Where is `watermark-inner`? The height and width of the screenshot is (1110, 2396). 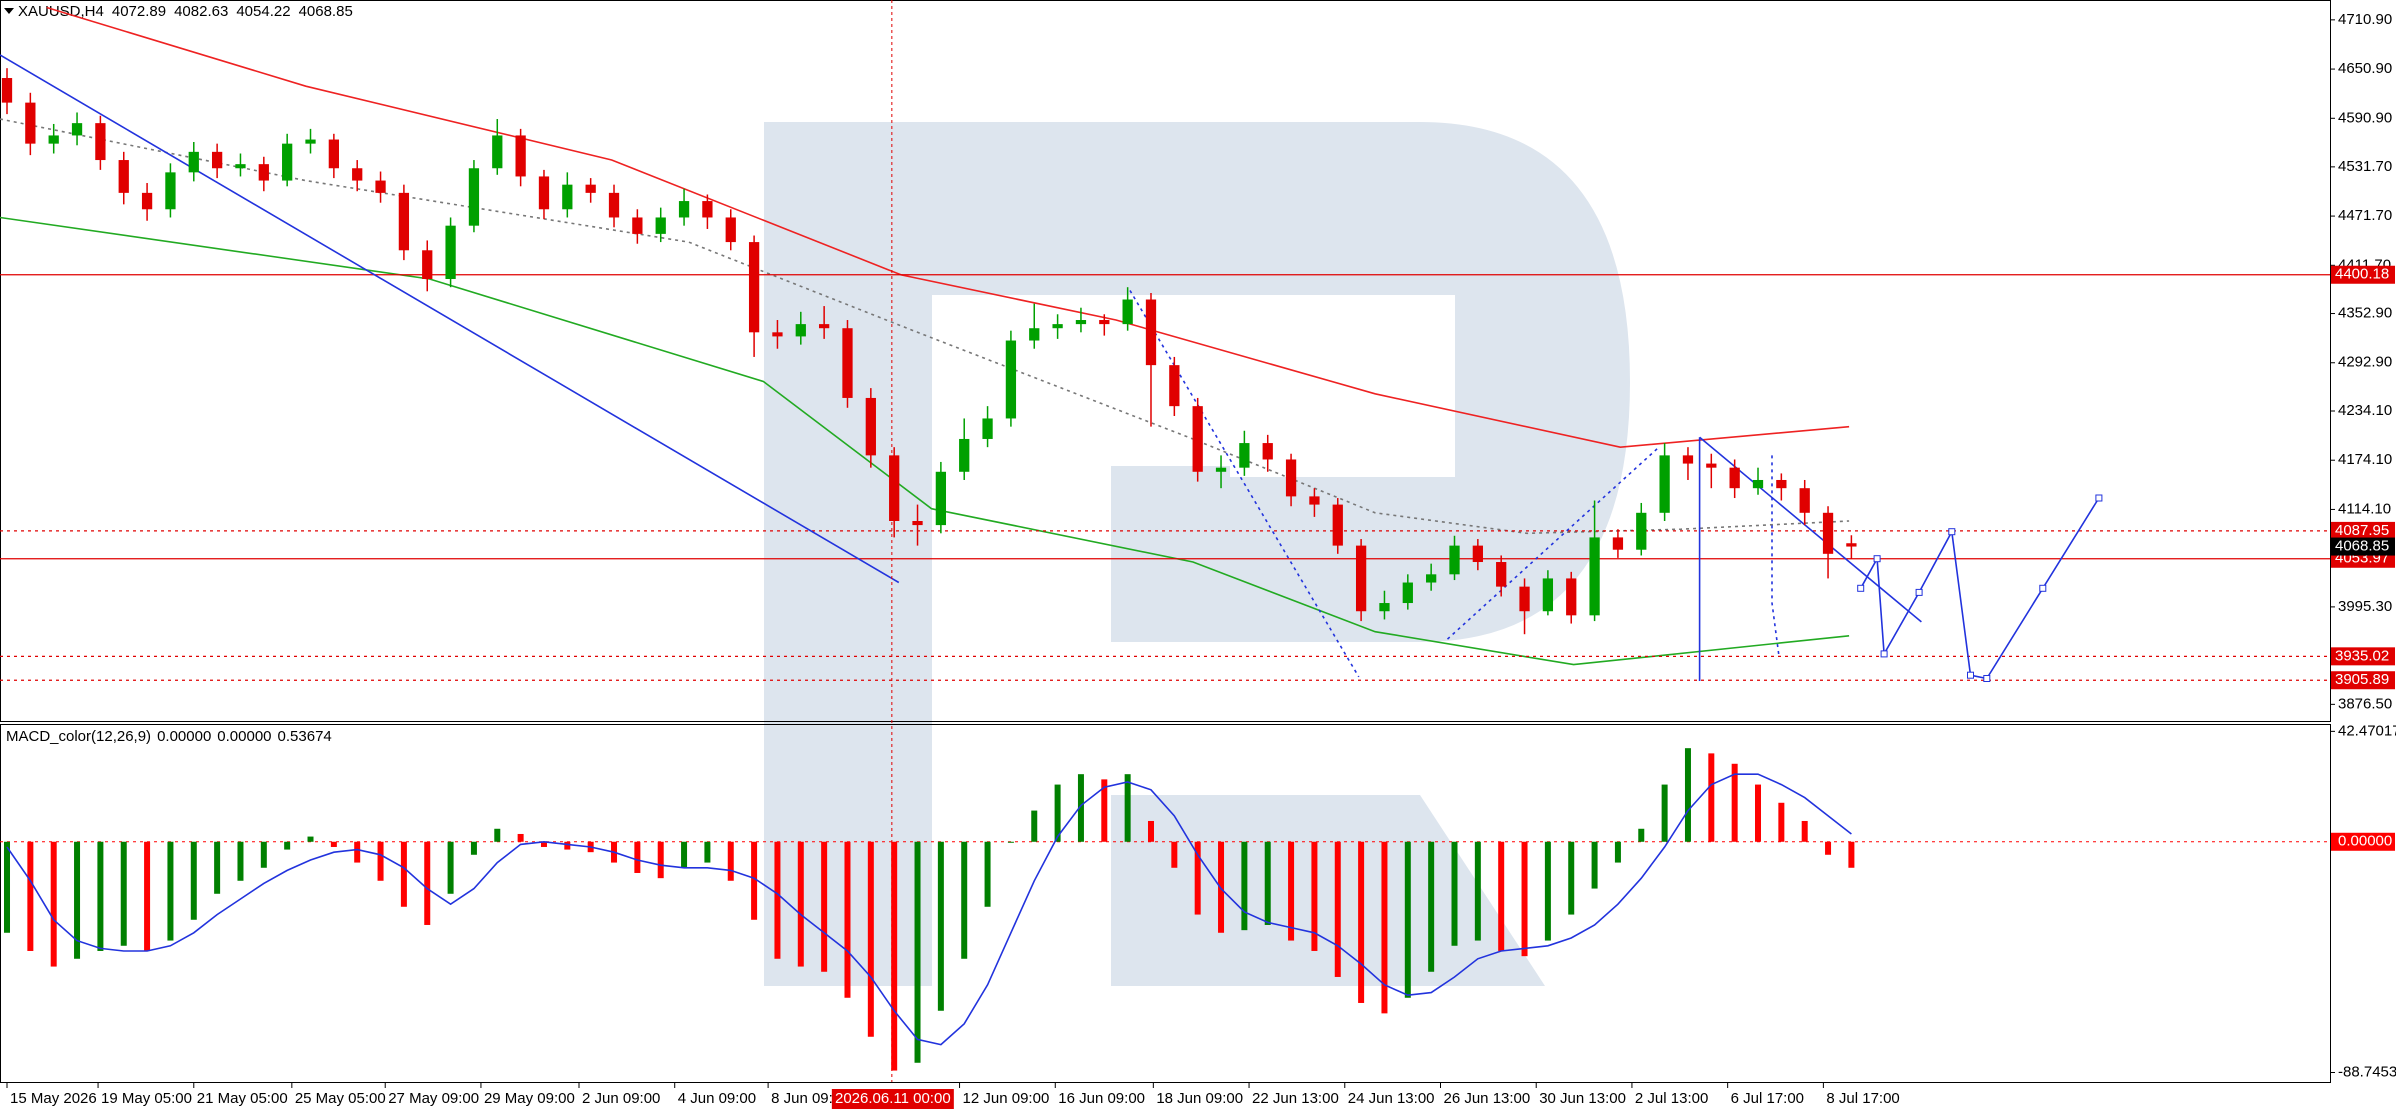 watermark-inner is located at coordinates (1170, 554).